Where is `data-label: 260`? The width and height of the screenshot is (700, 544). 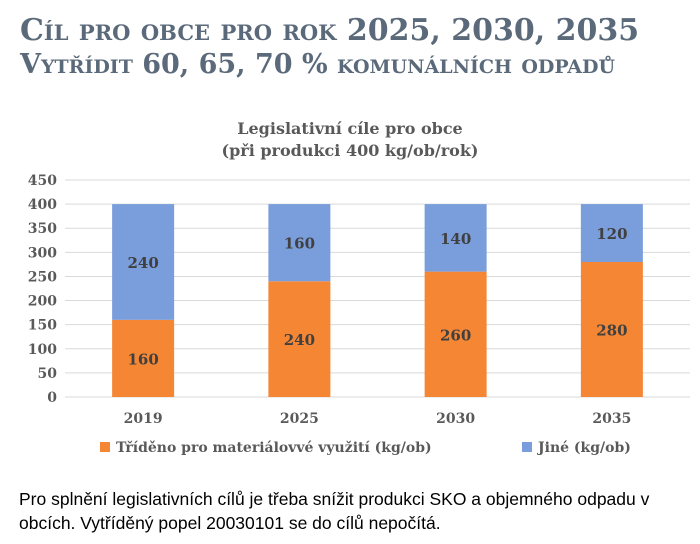
data-label: 260 is located at coordinates (455, 335).